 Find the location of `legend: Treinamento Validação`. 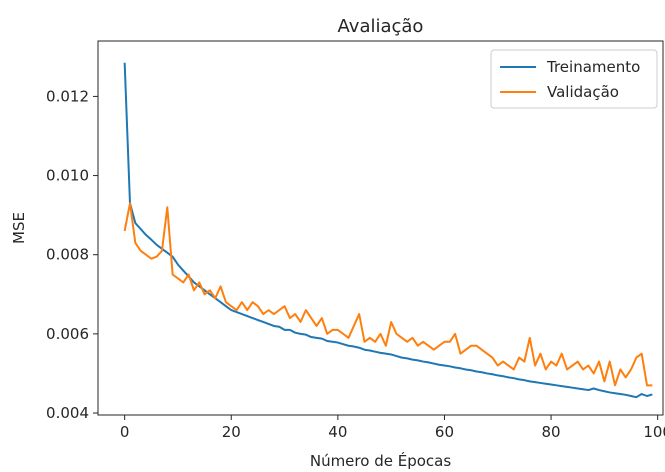

legend: Treinamento Validação is located at coordinates (574, 79).